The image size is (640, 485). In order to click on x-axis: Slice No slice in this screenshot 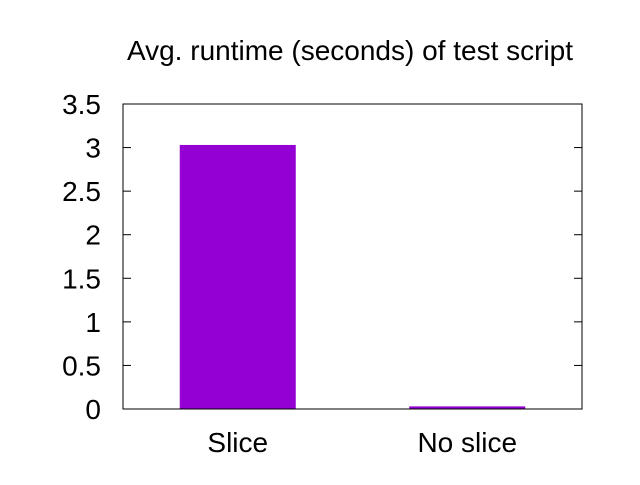, I will do `click(362, 442)`.